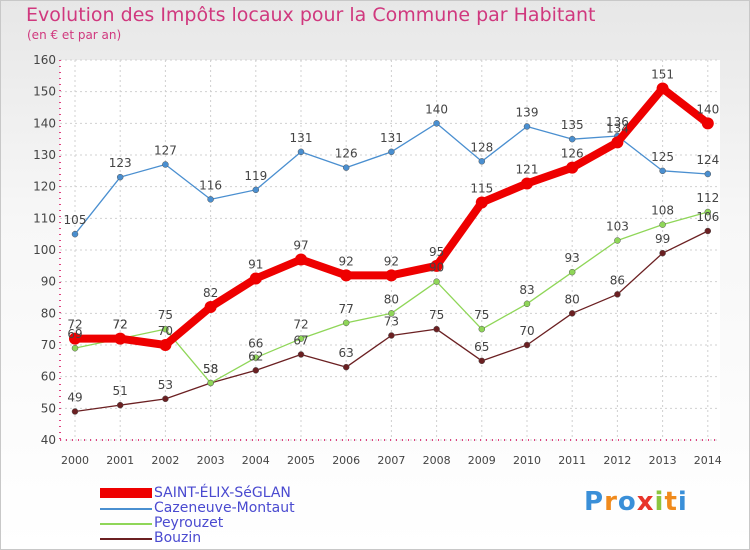 The image size is (750, 550). I want to click on legend-label: SAINT-ÉLIX-SéGLAN, so click(222, 493).